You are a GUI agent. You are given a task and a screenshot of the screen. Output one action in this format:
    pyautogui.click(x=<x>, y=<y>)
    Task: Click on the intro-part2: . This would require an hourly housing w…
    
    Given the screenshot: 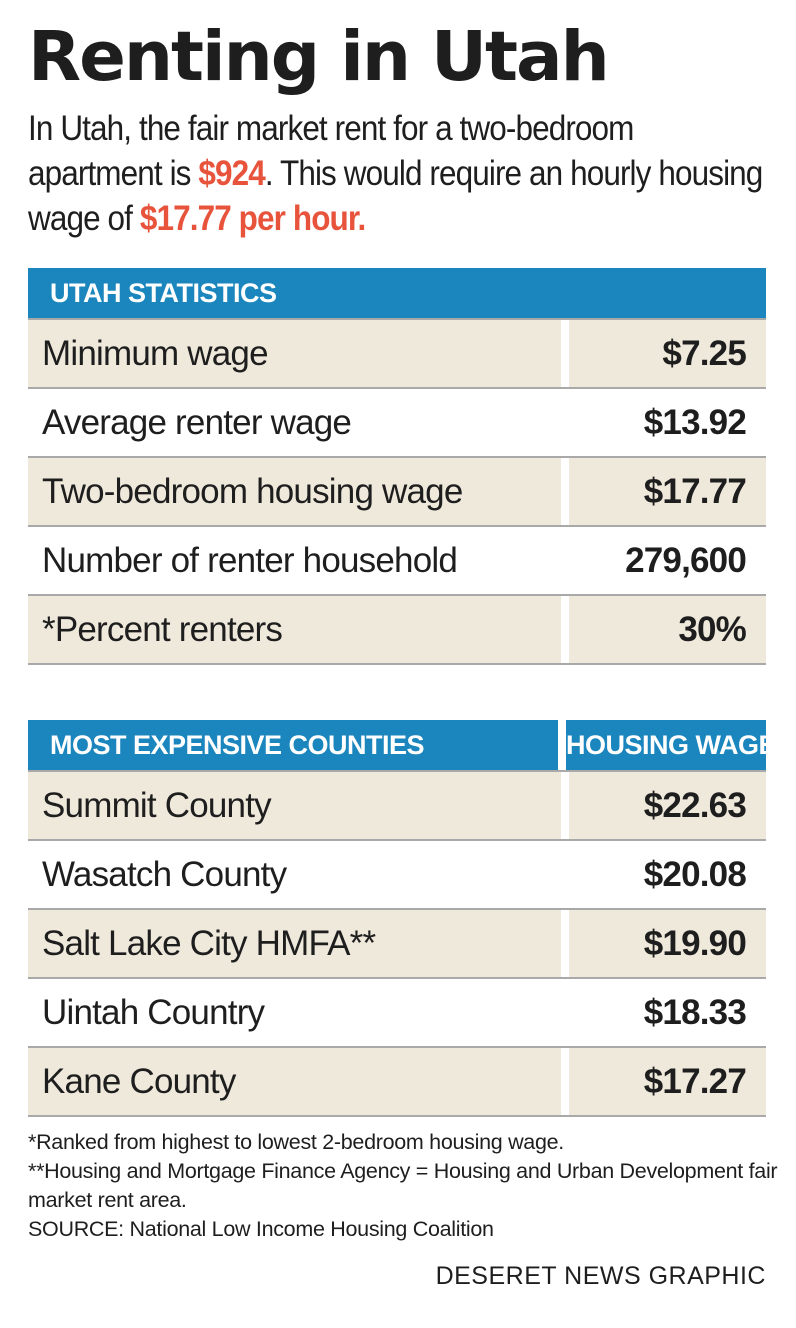 What is the action you would take?
    pyautogui.click(x=395, y=196)
    